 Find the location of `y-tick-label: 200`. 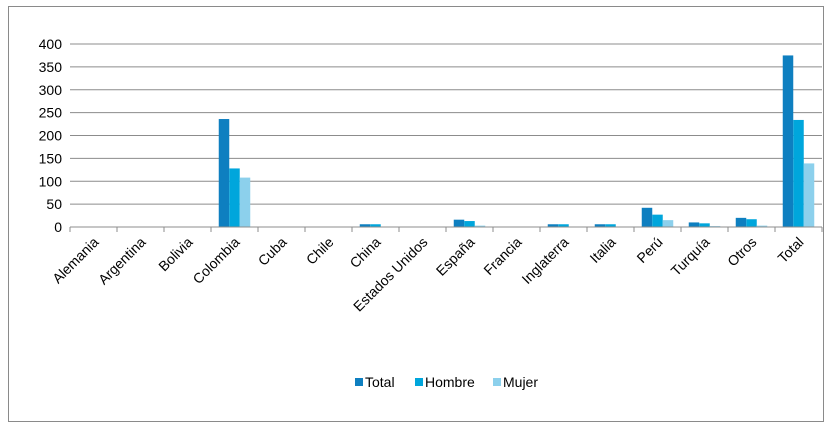

y-tick-label: 200 is located at coordinates (51, 136).